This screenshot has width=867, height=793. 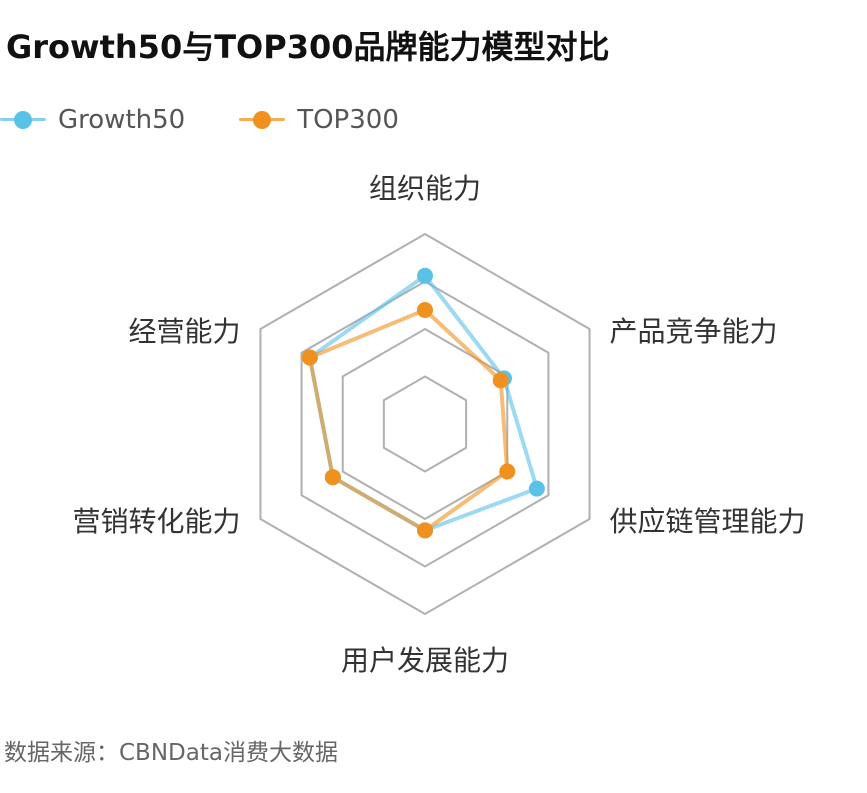 What do you see at coordinates (184, 331) in the screenshot?
I see `axis-label-5: 经营能力` at bounding box center [184, 331].